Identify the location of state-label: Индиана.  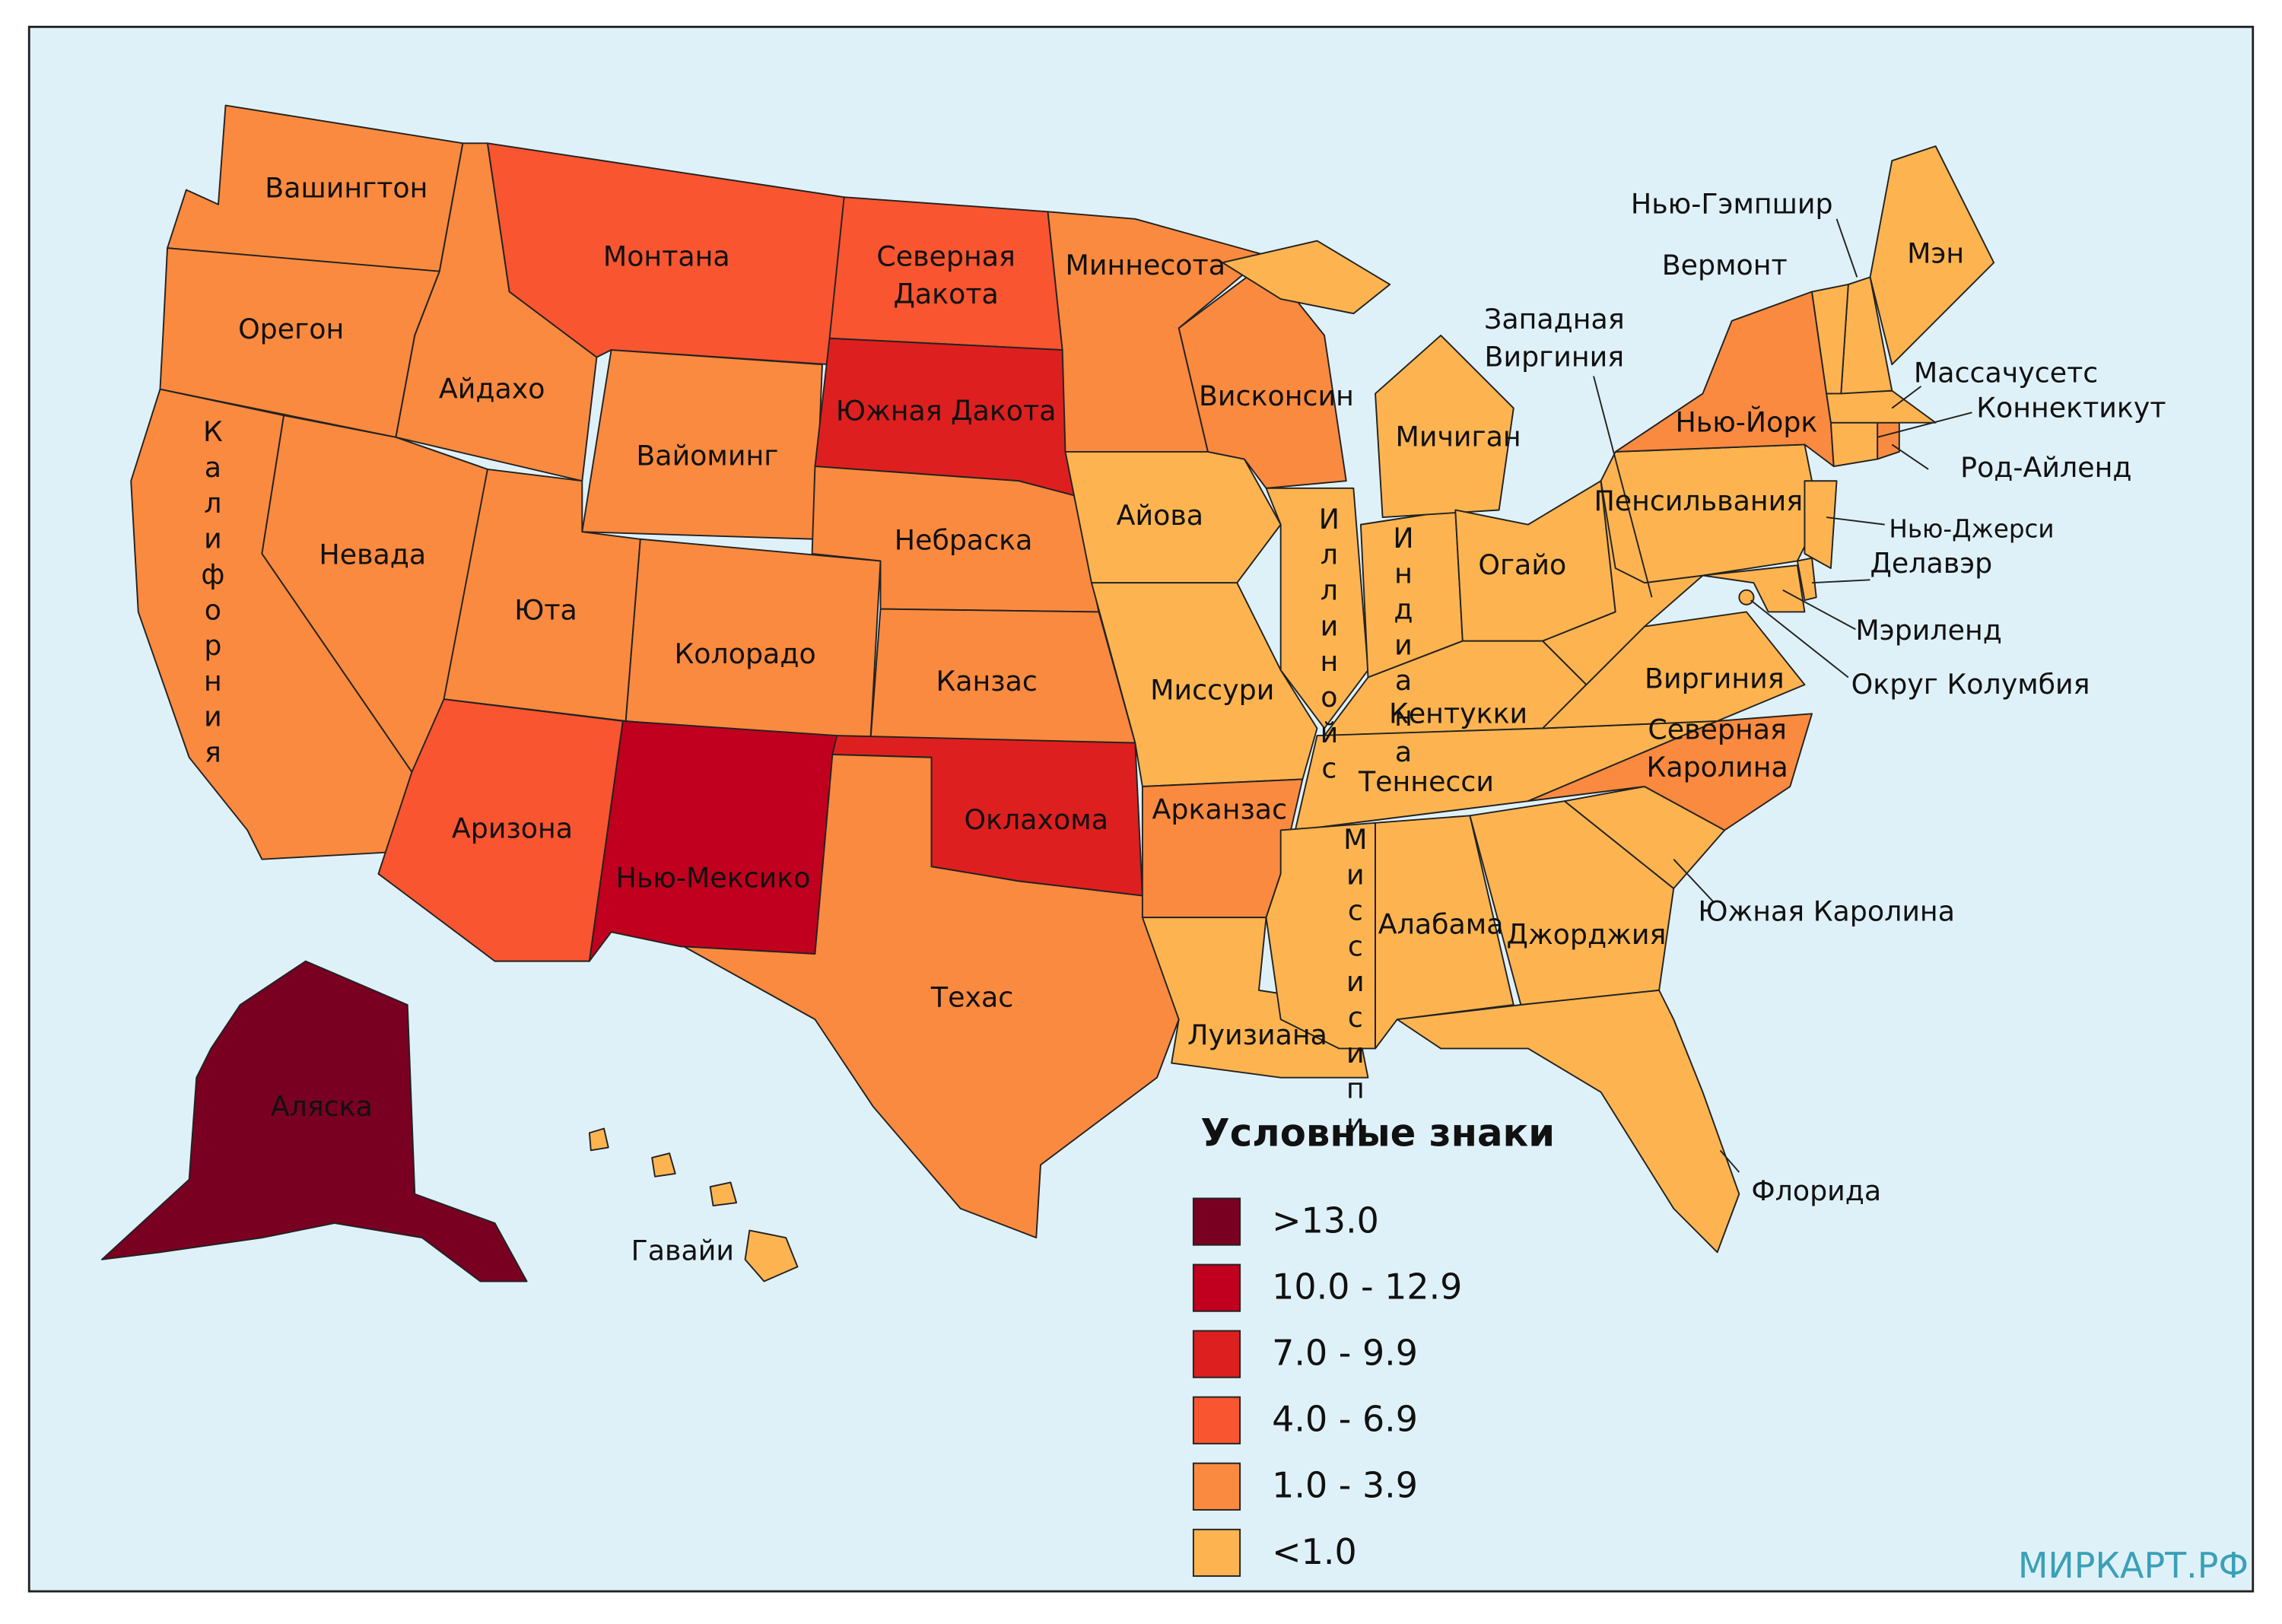
(1403, 646).